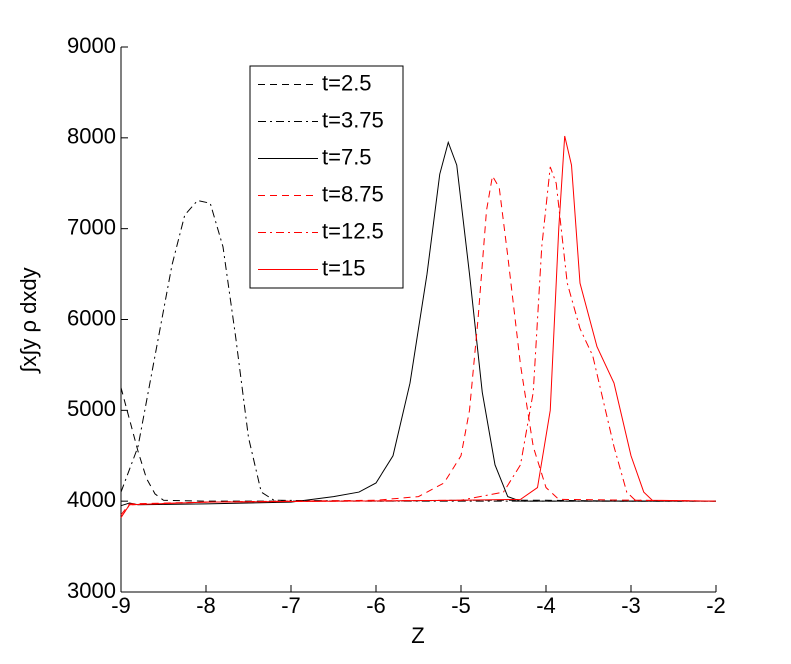  Describe the element at coordinates (326, 177) in the screenshot. I see `legend-box` at that location.